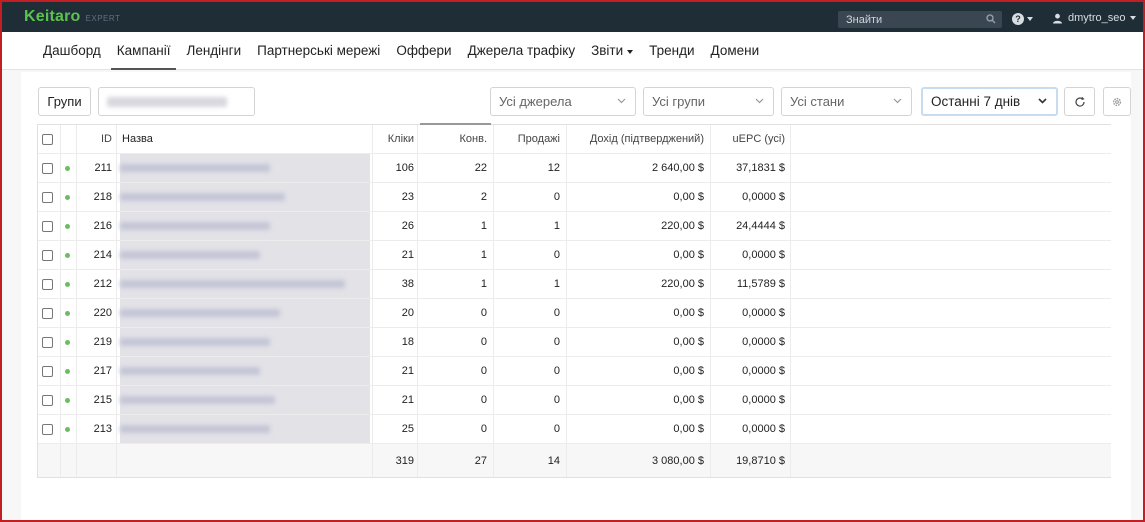 This screenshot has height=522, width=1145. Describe the element at coordinates (574, 313) in the screenshot. I see `table-row: 220 20 0 0 0,00 $ 0,0000 $` at that location.